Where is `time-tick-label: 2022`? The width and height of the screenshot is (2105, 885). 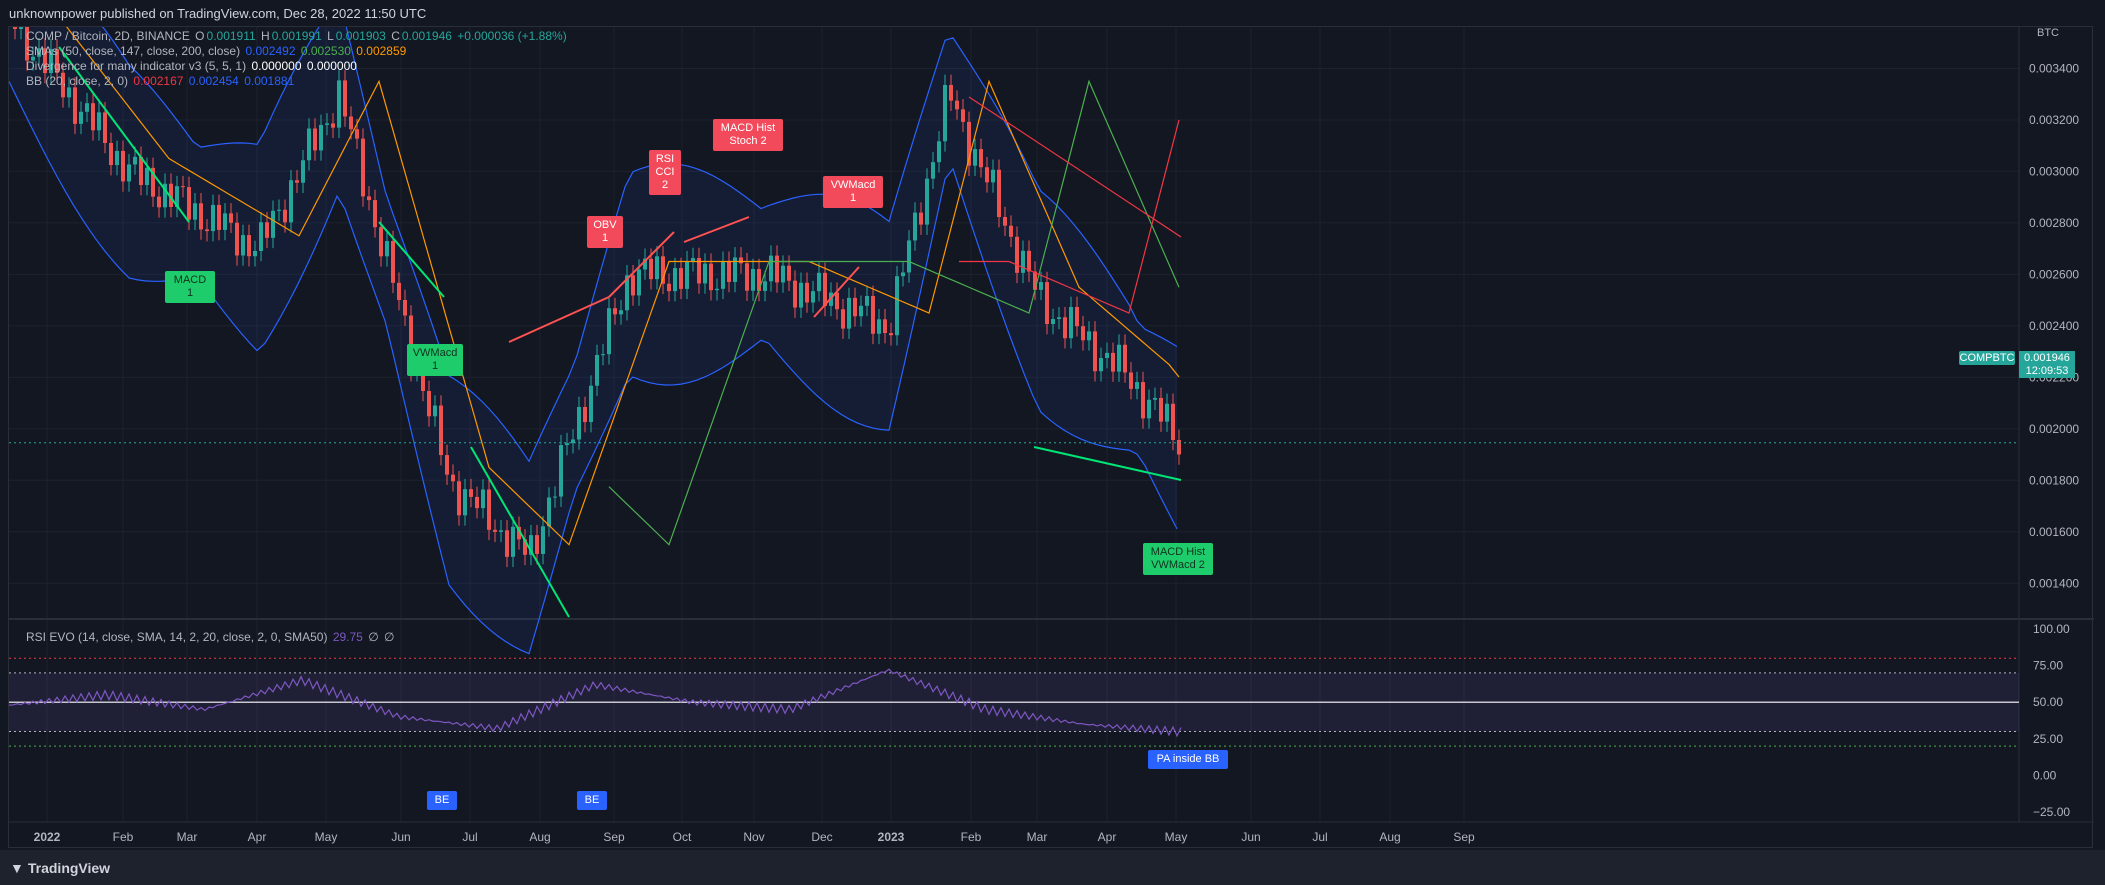
time-tick-label: 2022 is located at coordinates (47, 837).